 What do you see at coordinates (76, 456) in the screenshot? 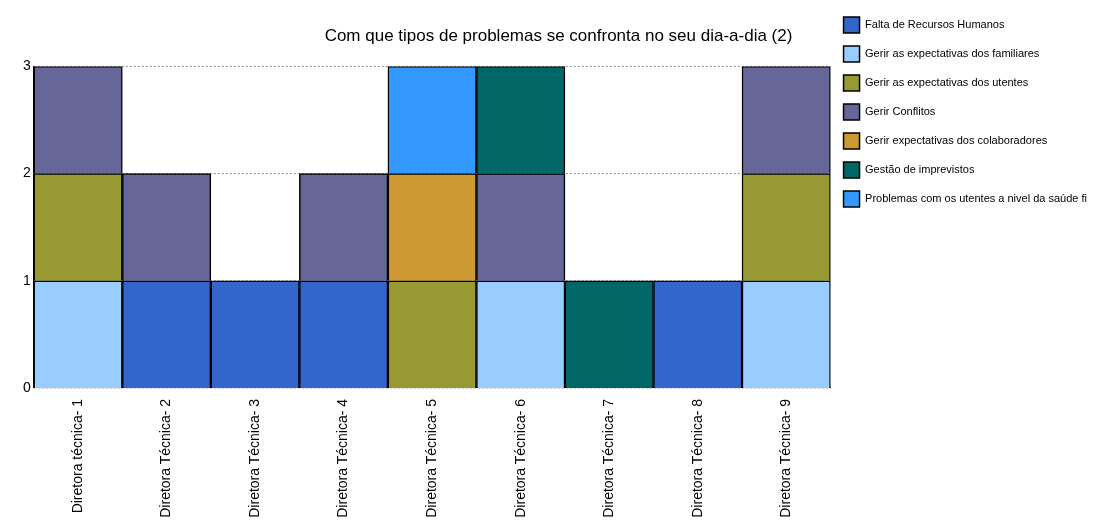
I see `x-tick-label: Diretora técnica- 1` at bounding box center [76, 456].